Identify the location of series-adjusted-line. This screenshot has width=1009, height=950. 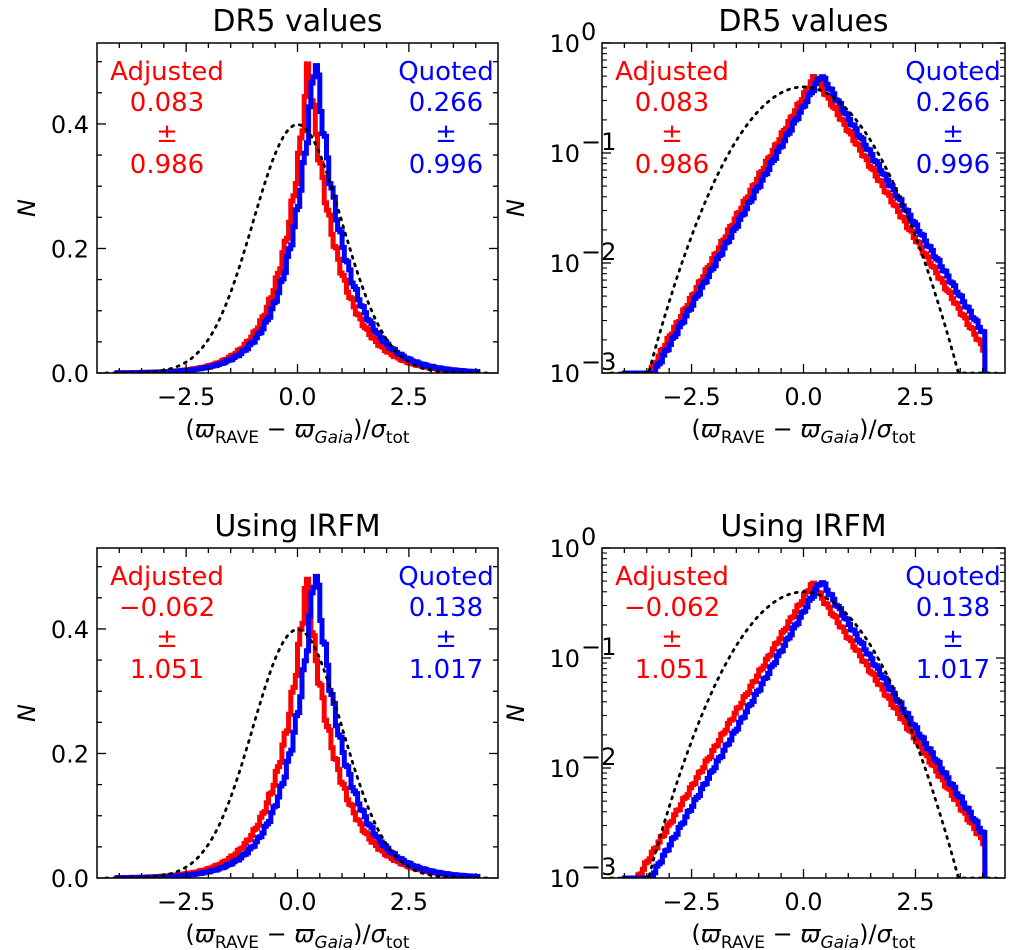
(805, 729).